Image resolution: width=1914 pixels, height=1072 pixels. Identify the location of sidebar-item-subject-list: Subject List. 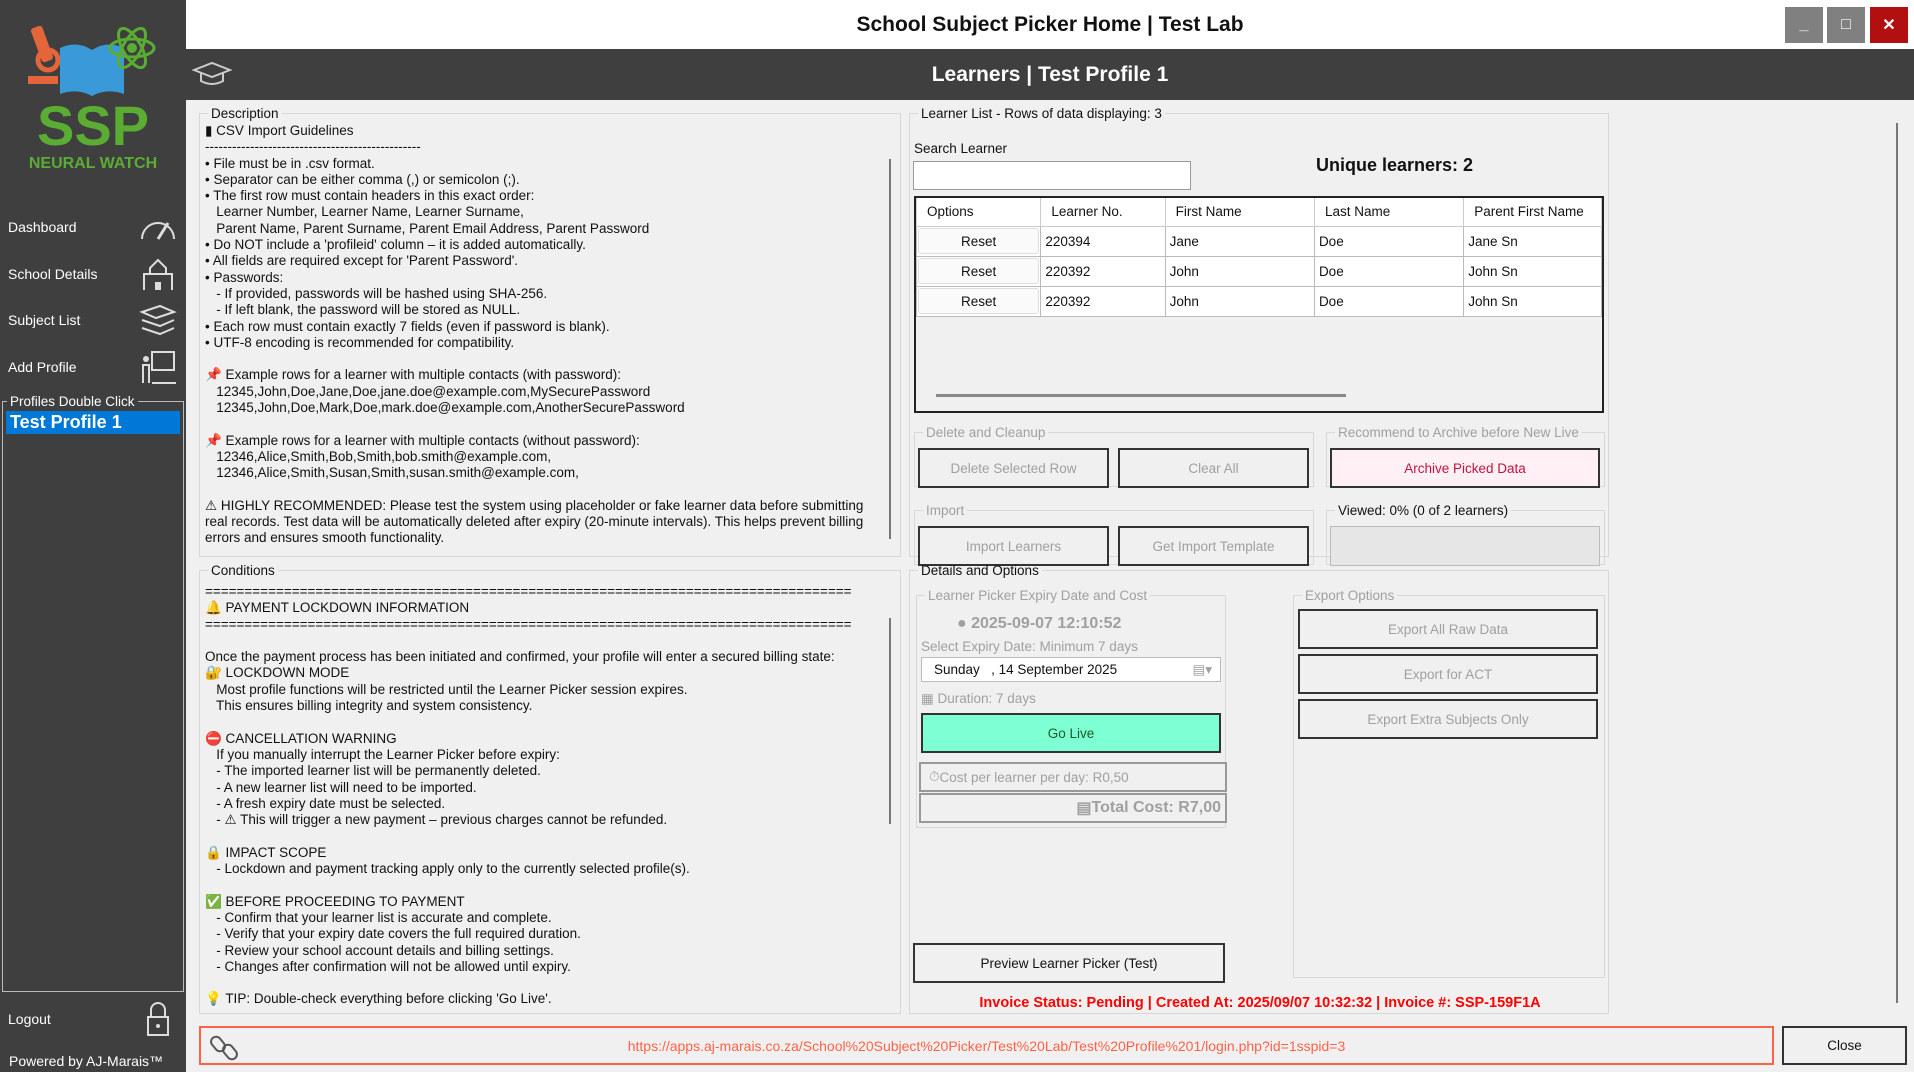
(93, 320).